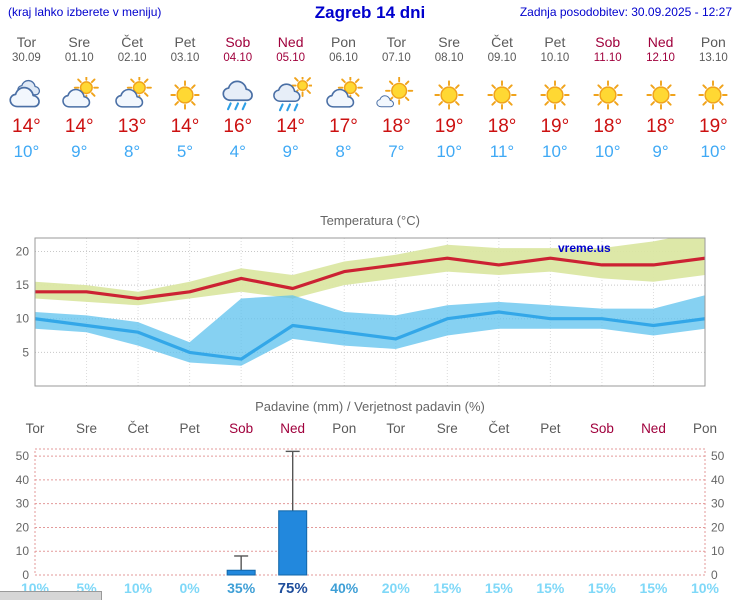 This screenshot has width=740, height=600. I want to click on rain-icon, so click(237, 95).